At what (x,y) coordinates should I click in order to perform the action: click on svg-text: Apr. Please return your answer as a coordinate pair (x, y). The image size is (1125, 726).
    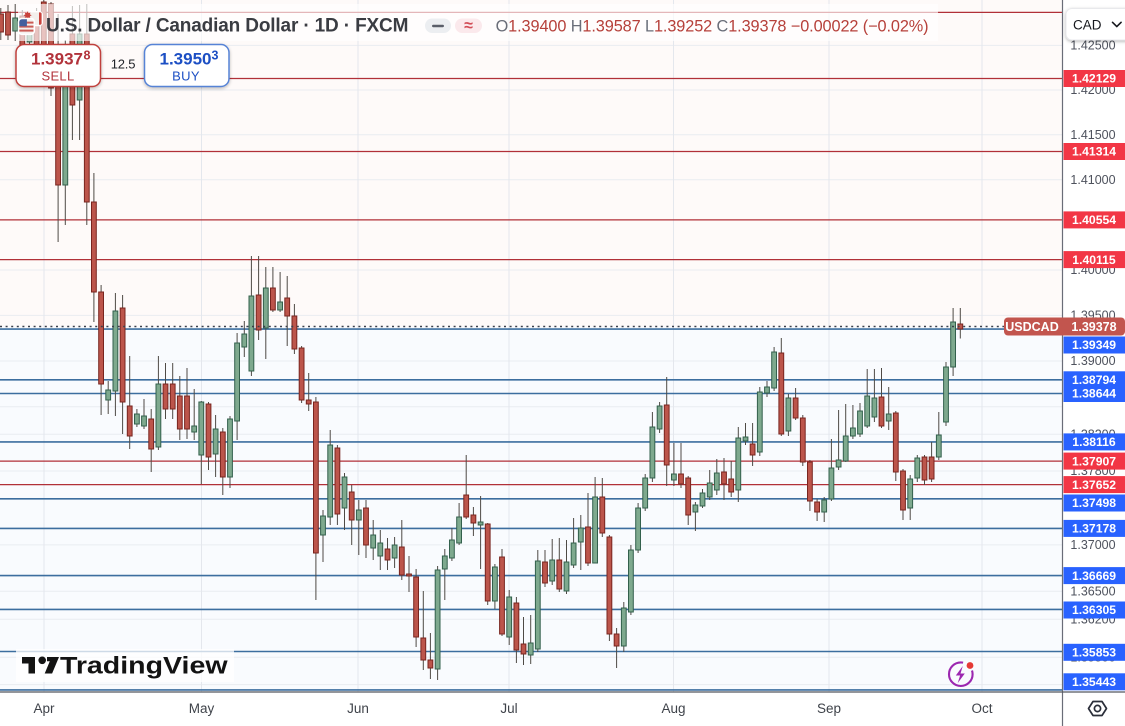
    Looking at the image, I should click on (44, 708).